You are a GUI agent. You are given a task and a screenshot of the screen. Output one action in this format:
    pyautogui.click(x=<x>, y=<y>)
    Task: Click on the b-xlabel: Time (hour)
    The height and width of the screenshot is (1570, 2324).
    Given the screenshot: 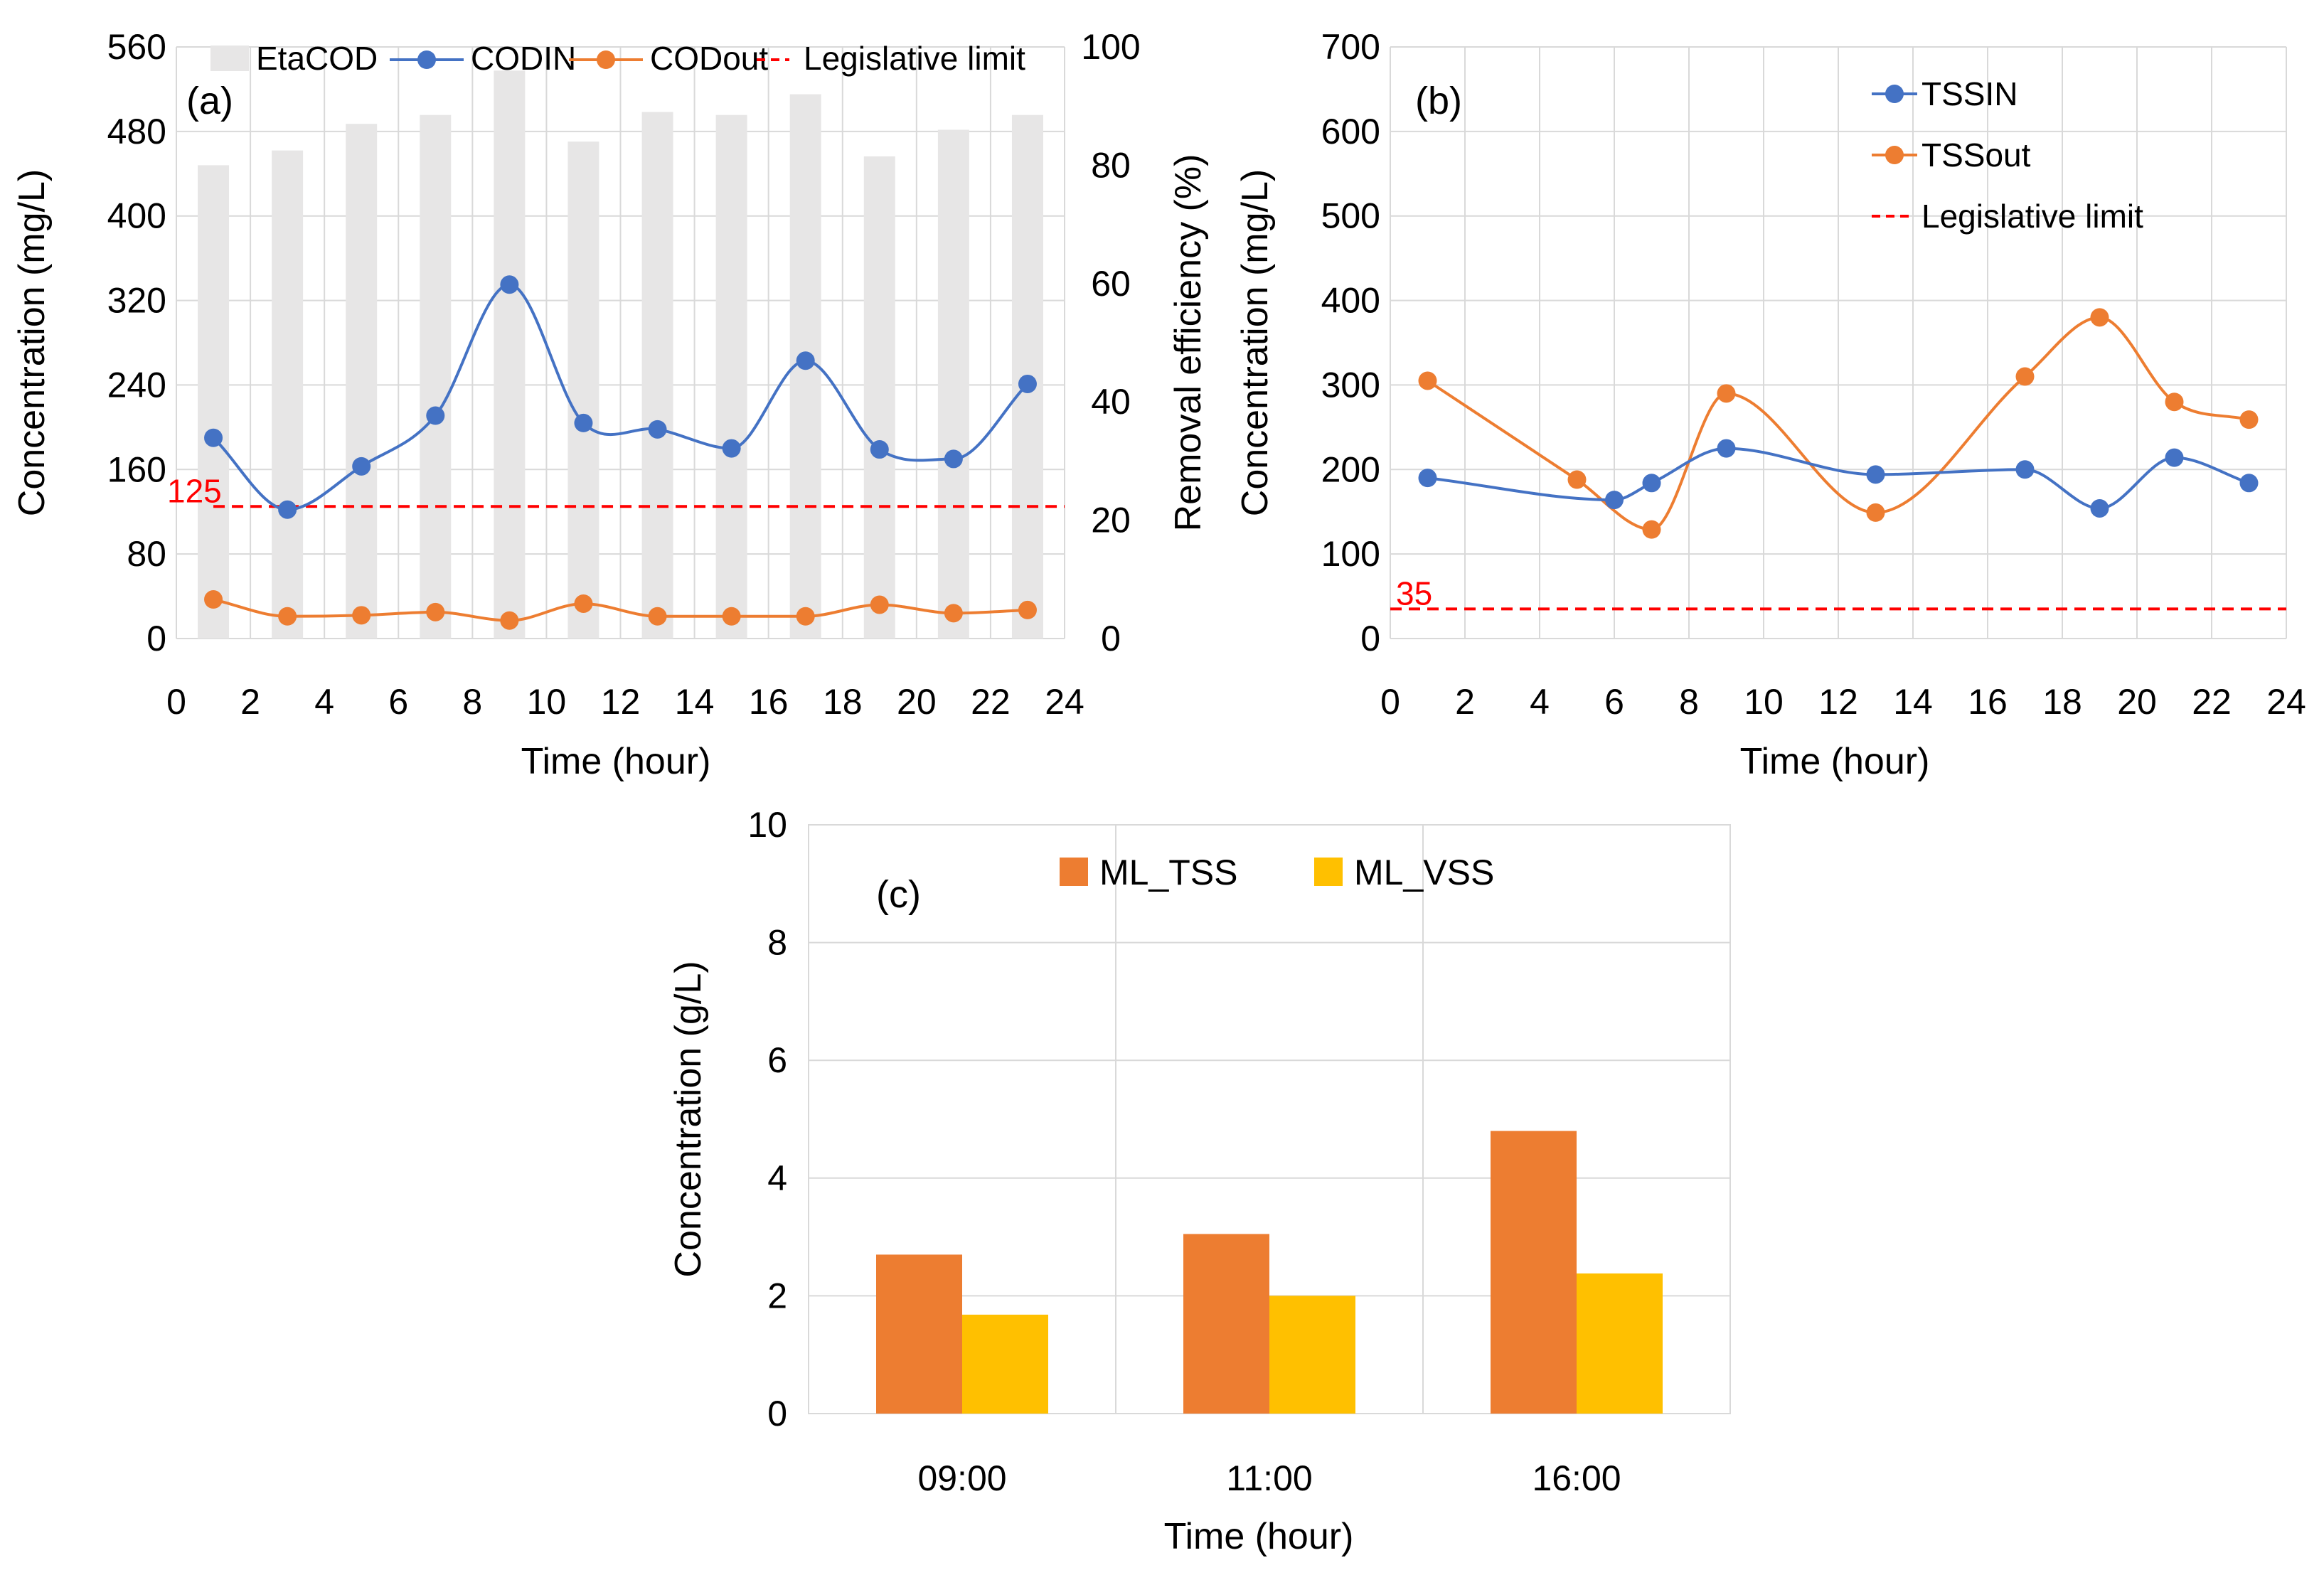 What is the action you would take?
    pyautogui.click(x=1835, y=761)
    